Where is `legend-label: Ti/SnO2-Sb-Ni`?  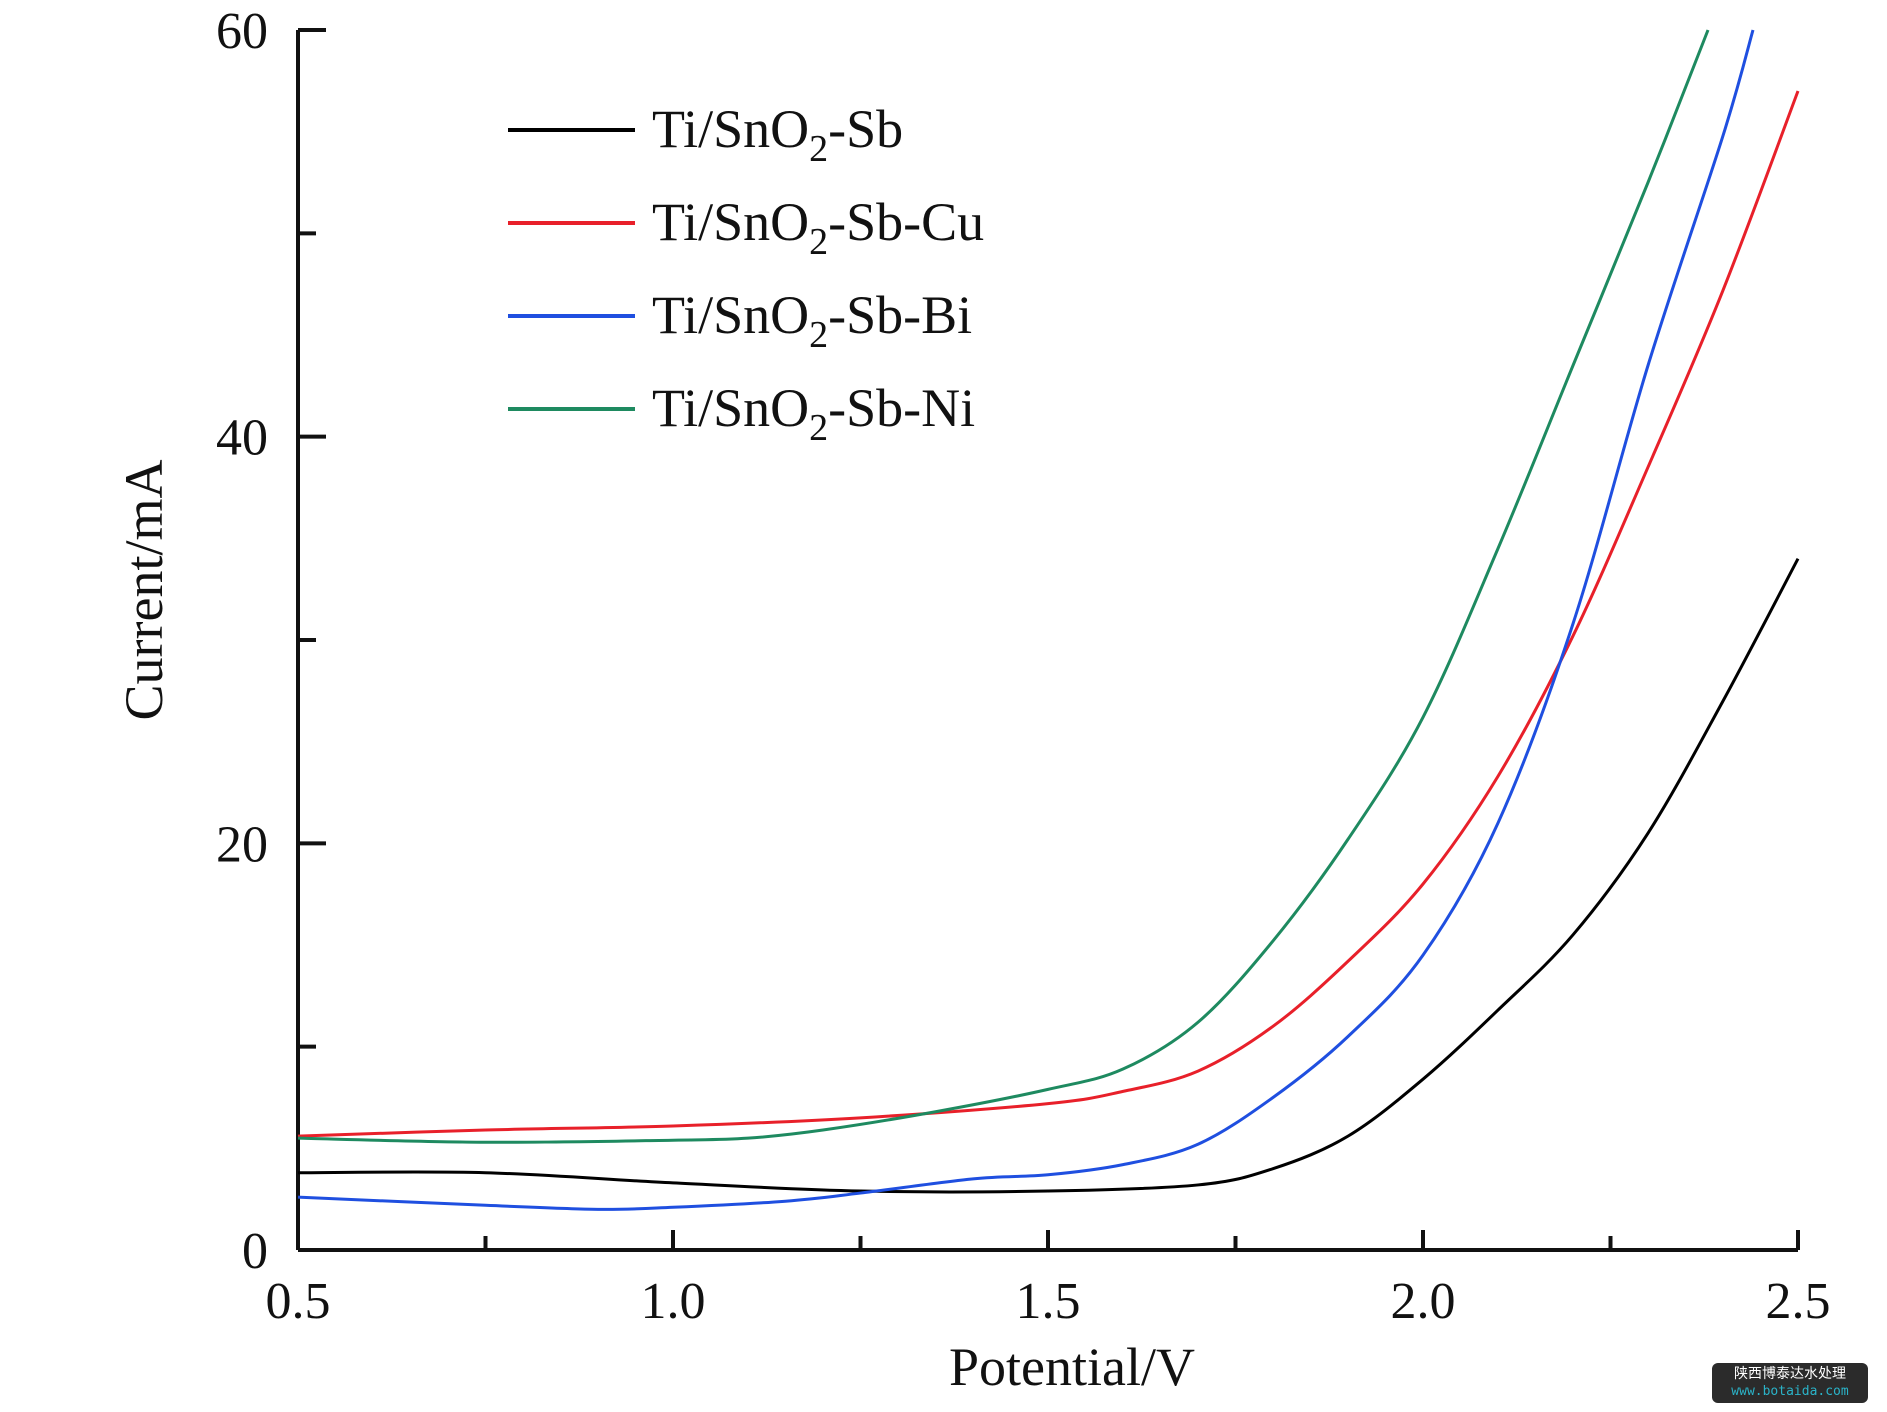 legend-label: Ti/SnO2-Sb-Ni is located at coordinates (813, 413).